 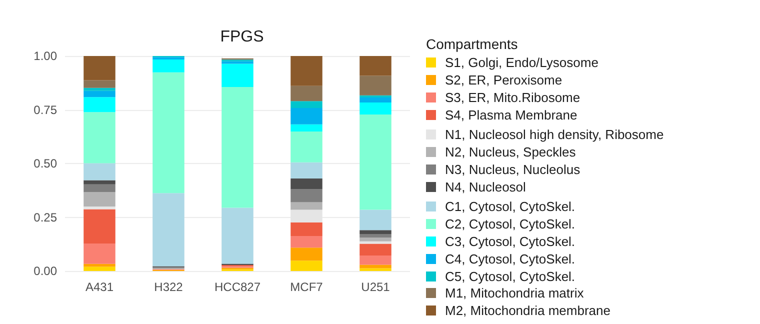 I want to click on legend-label: M1, Mitochondria matrix, so click(x=514, y=293).